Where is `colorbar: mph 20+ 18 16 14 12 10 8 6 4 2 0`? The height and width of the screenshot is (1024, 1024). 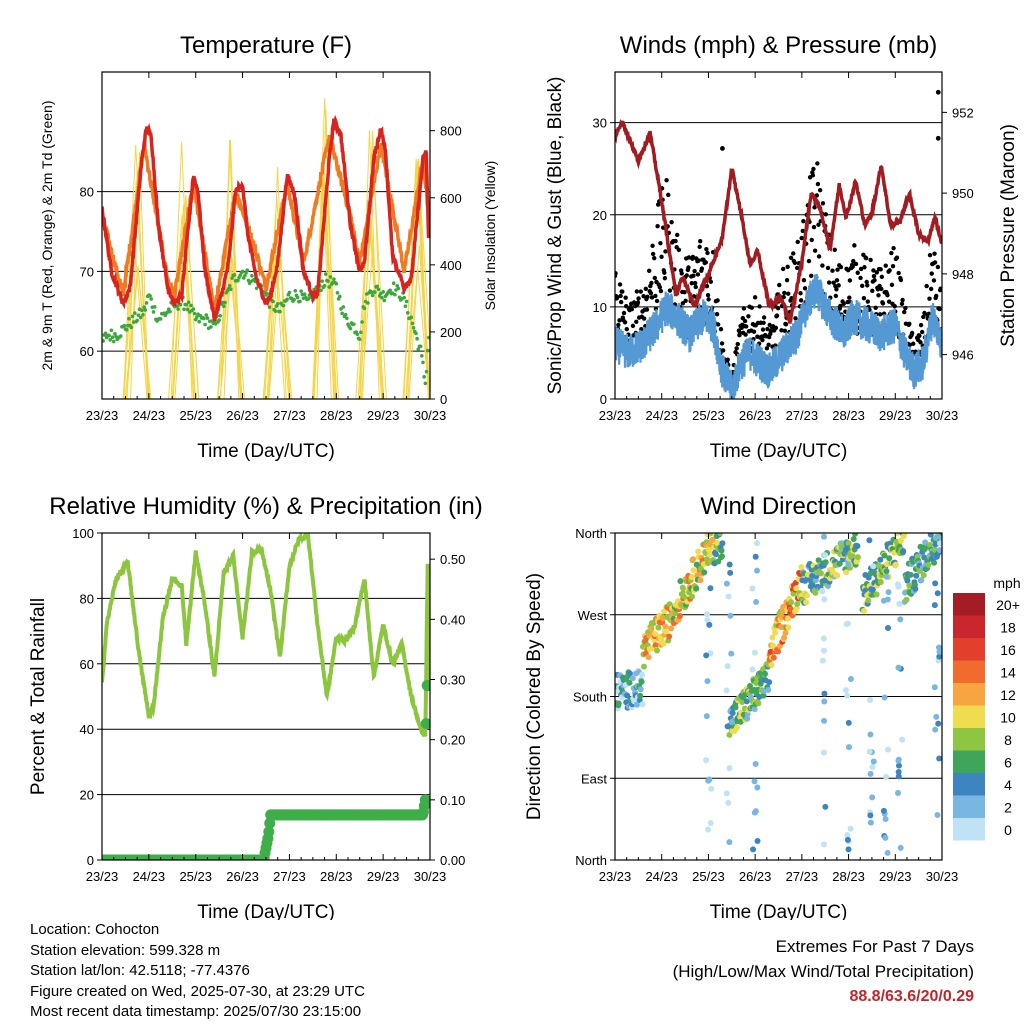 colorbar: mph 20+ 18 16 14 12 10 8 6 4 2 0 is located at coordinates (987, 708).